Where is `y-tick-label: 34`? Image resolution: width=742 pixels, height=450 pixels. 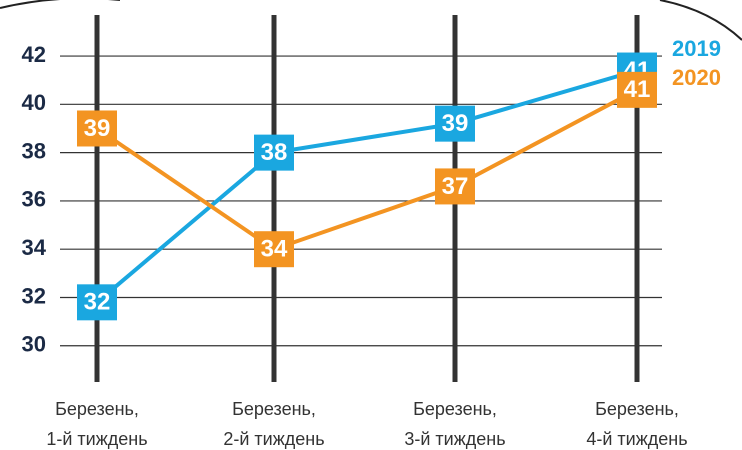
y-tick-label: 34 is located at coordinates (34, 247).